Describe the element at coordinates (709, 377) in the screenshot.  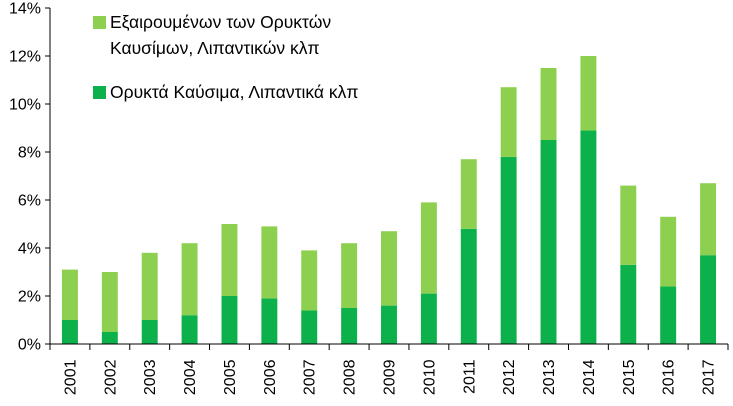
I see `x-tick-label-2017: 2017` at that location.